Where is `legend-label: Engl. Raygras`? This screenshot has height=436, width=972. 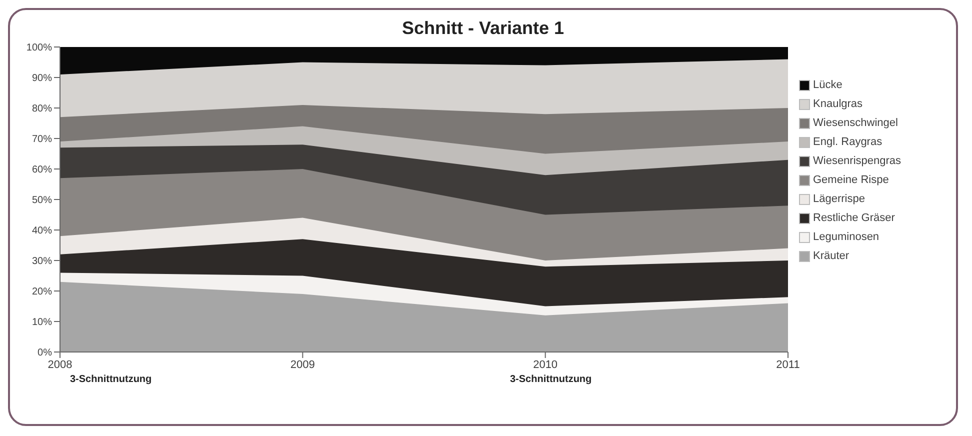
legend-label: Engl. Raygras is located at coordinates (847, 142).